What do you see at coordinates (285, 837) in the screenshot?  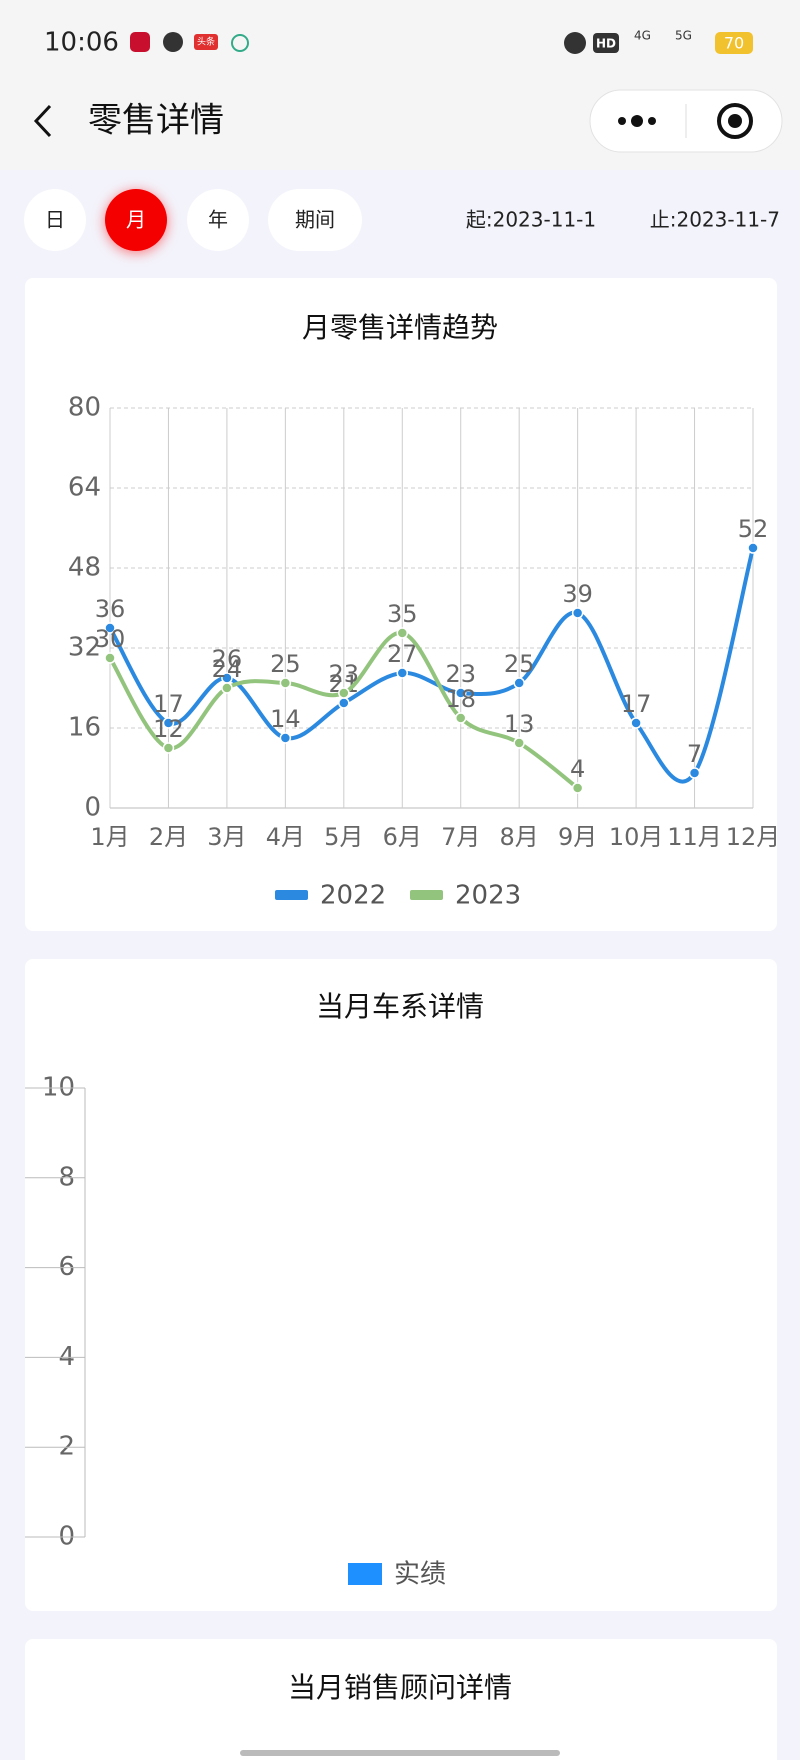 I see `x-tick-label: 4月` at bounding box center [285, 837].